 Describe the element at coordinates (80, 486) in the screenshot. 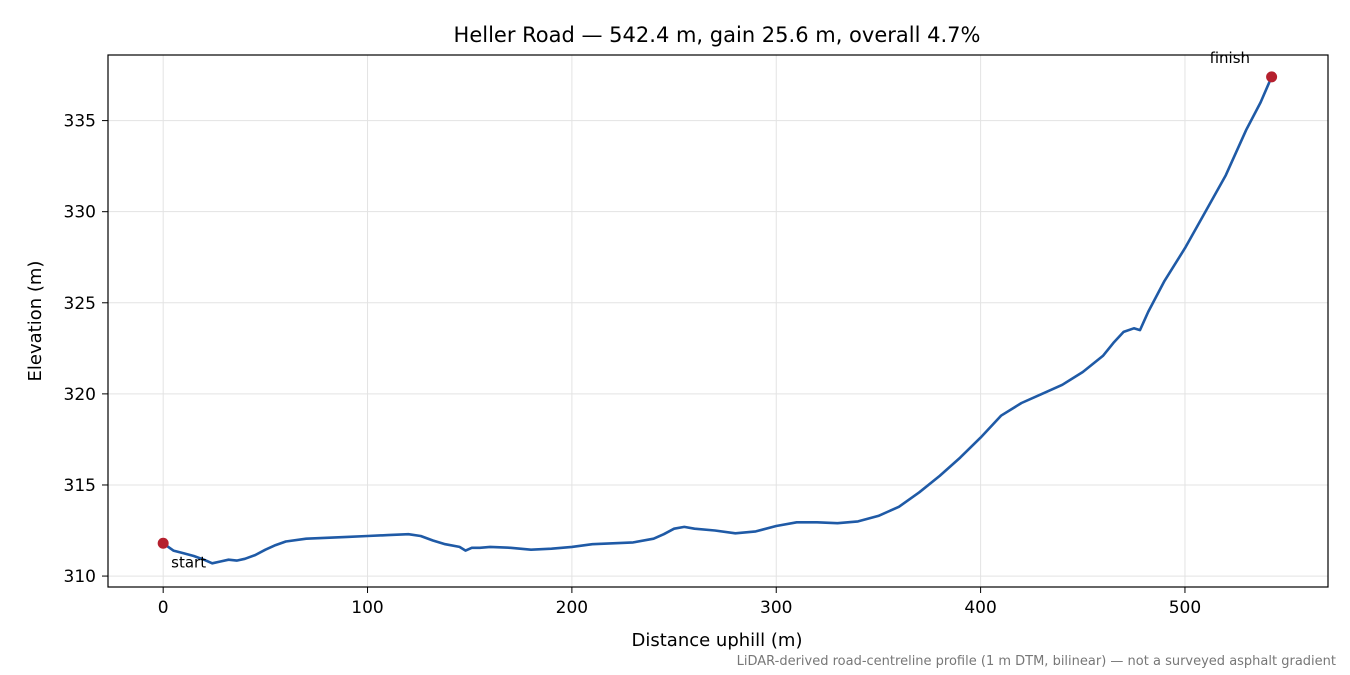

I see `y-tick-label: 315` at that location.